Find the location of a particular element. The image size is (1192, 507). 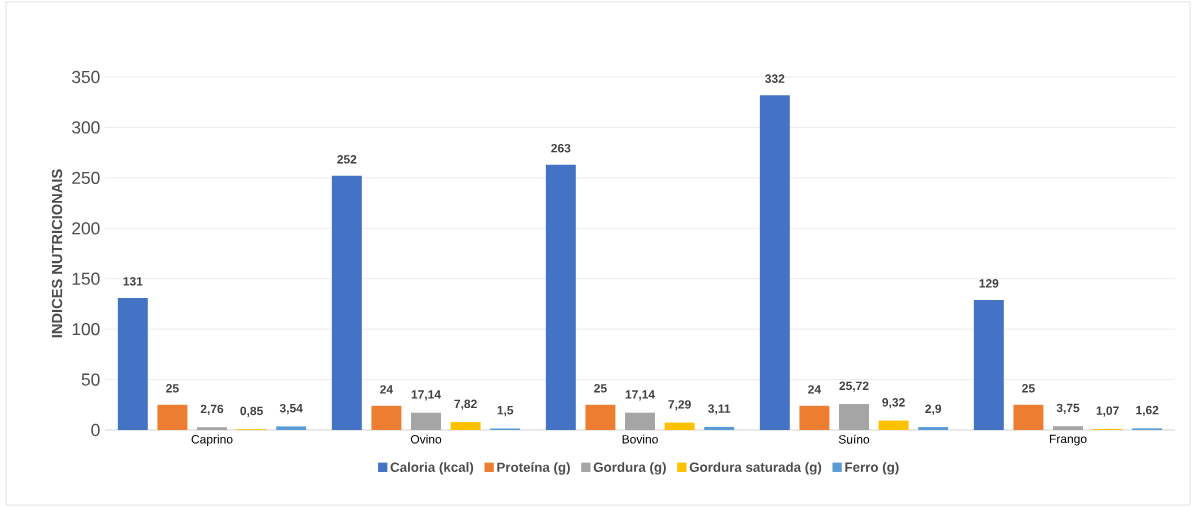

data-label: 7,82 is located at coordinates (465, 404).